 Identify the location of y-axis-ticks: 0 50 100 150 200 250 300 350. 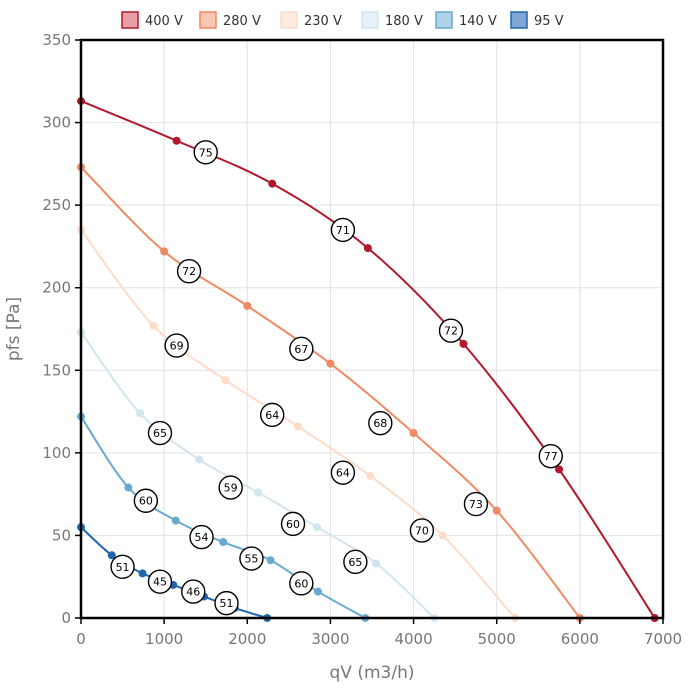
(61, 329).